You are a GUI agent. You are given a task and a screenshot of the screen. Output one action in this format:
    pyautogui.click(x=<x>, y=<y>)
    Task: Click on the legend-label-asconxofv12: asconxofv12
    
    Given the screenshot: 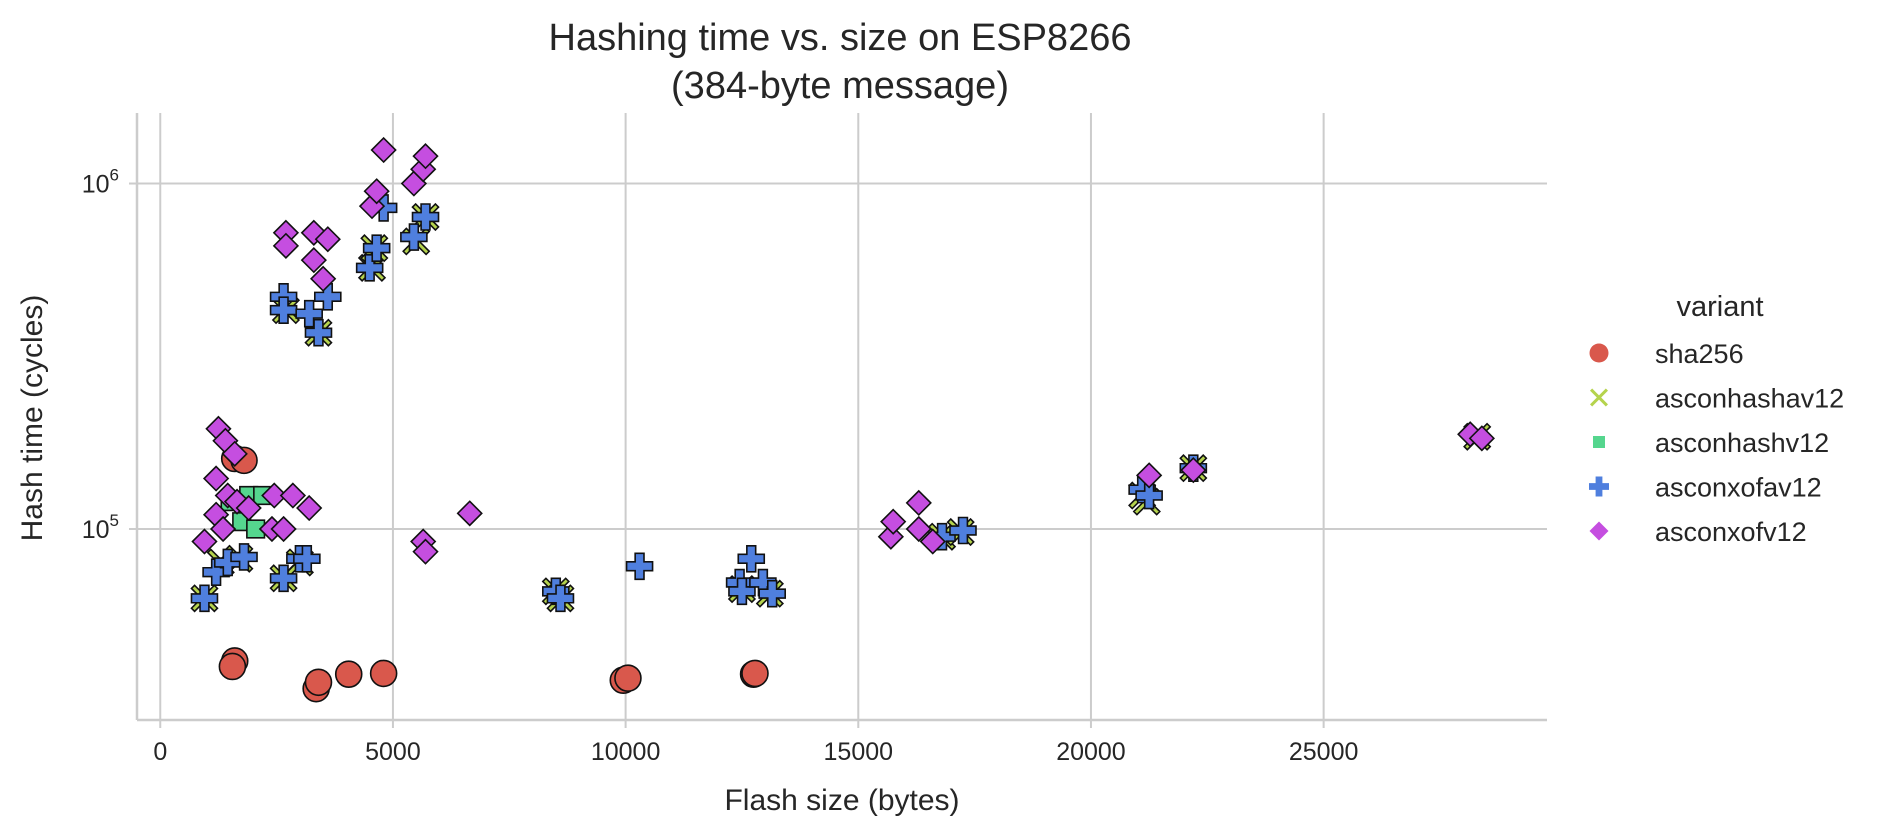 What is the action you would take?
    pyautogui.click(x=1731, y=532)
    